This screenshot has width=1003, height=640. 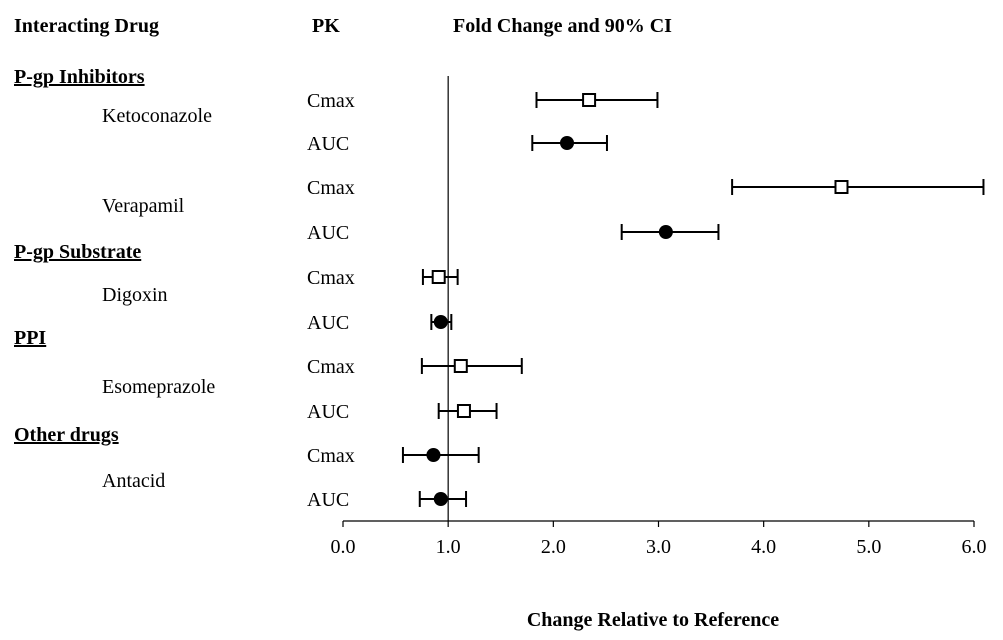 I want to click on category-ppi: PPI, so click(x=30, y=338).